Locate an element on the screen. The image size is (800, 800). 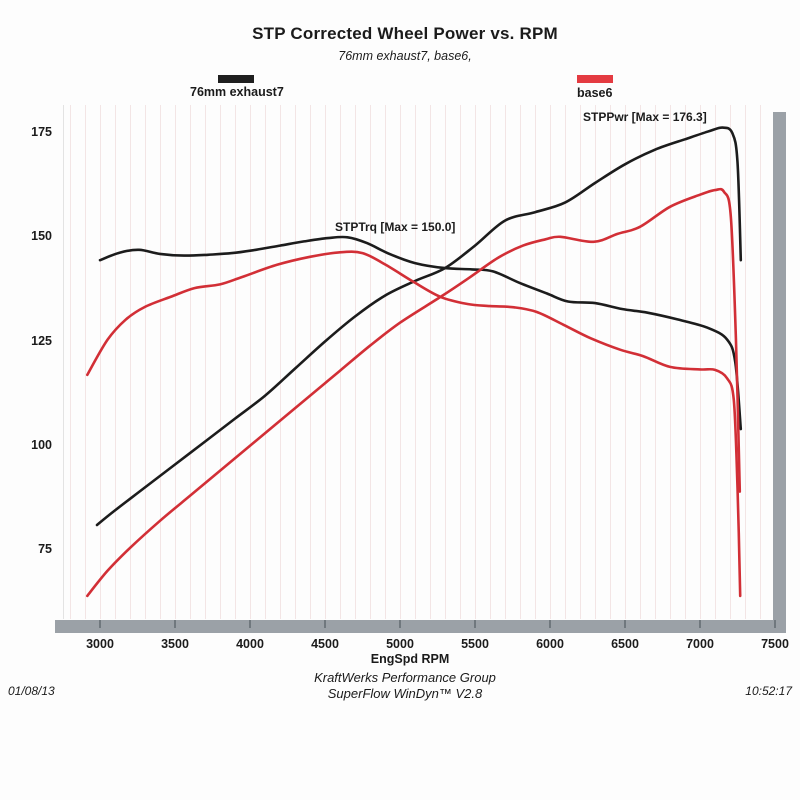
footer-software: SuperFlow WinDyn™ V2.8 is located at coordinates (405, 693).